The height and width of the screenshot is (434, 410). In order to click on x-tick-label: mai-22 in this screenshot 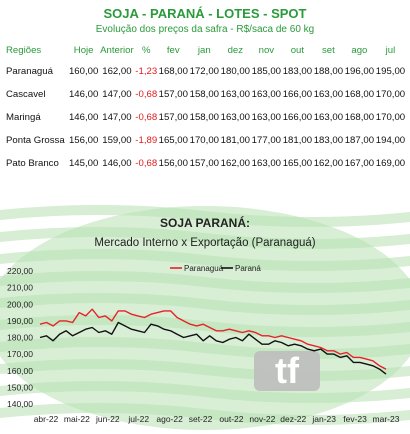, I will do `click(77, 419)`.